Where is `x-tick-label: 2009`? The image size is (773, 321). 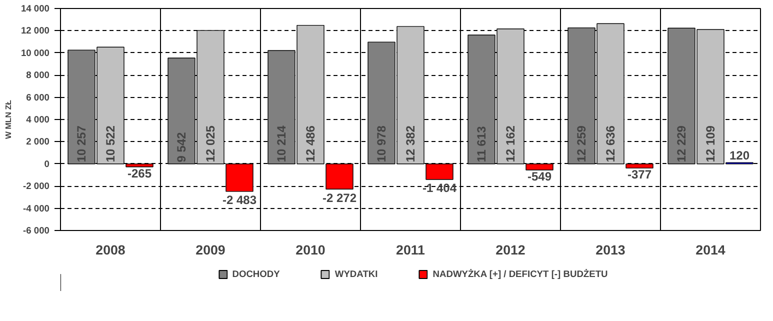 x-tick-label: 2009 is located at coordinates (211, 250).